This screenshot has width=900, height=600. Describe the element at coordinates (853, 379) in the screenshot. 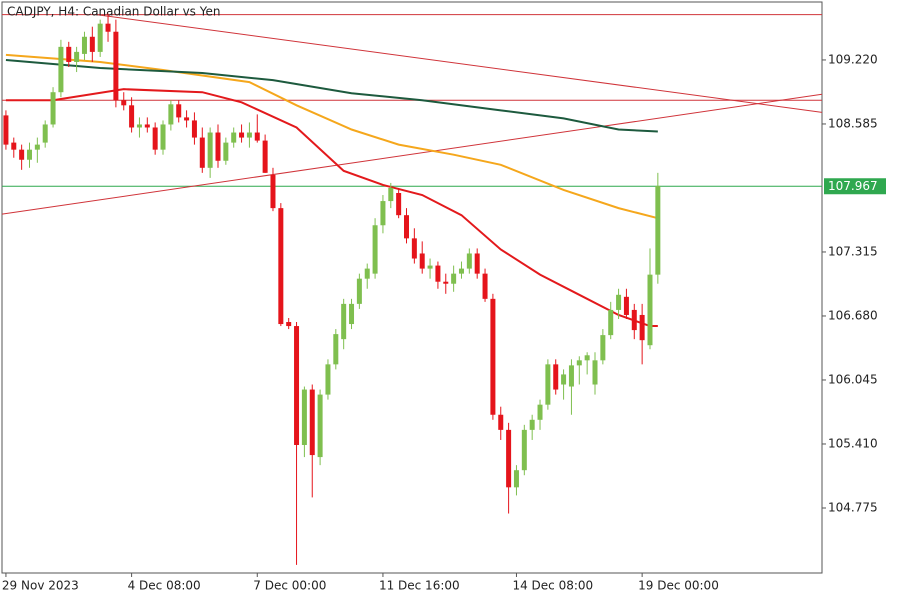

I see `y-tick-label: 106.045` at that location.